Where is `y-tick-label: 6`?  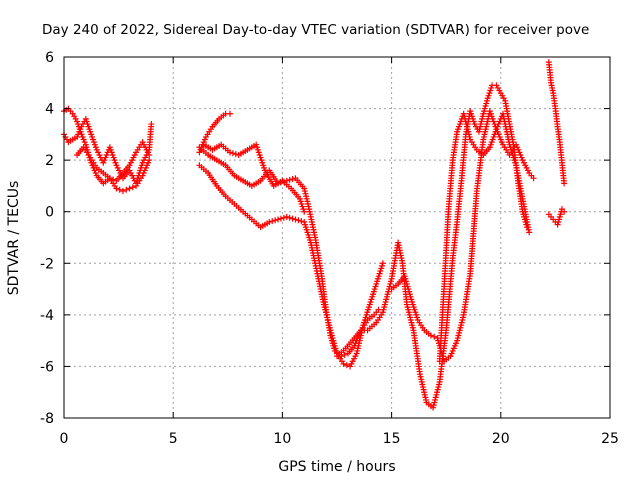 y-tick-label: 6 is located at coordinates (49, 58).